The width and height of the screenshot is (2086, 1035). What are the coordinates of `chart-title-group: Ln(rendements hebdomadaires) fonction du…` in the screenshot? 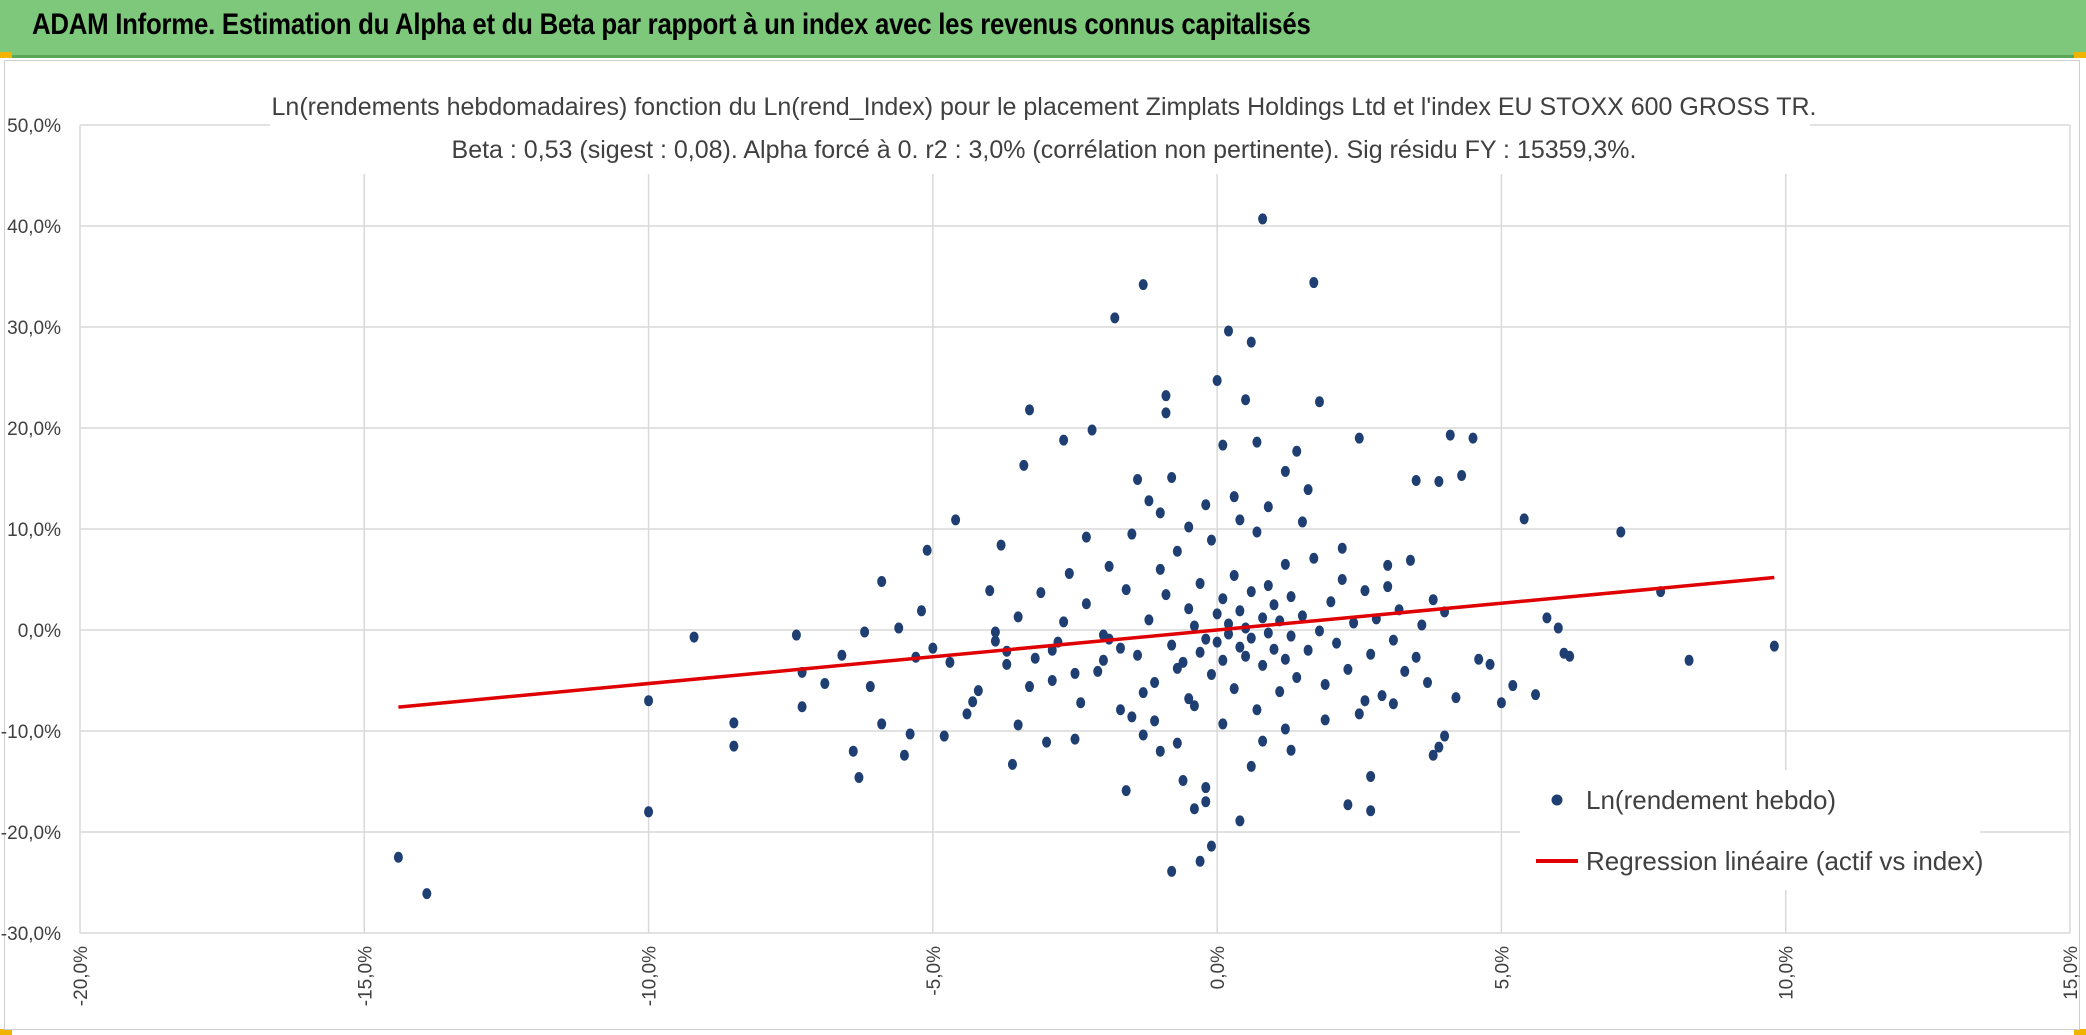 It's located at (1043, 129).